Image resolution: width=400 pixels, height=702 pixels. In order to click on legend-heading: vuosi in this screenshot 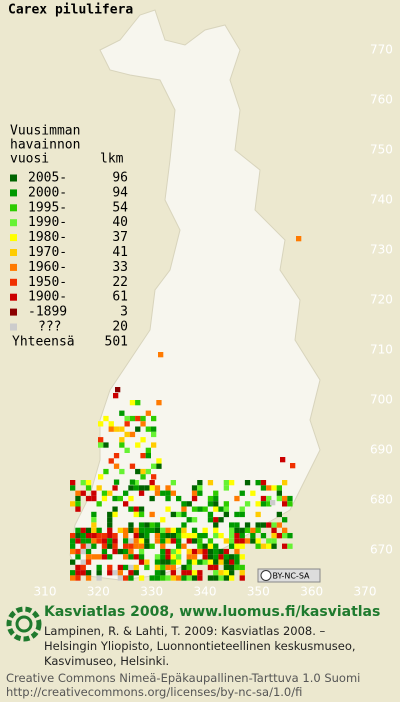, I will do `click(29, 159)`.